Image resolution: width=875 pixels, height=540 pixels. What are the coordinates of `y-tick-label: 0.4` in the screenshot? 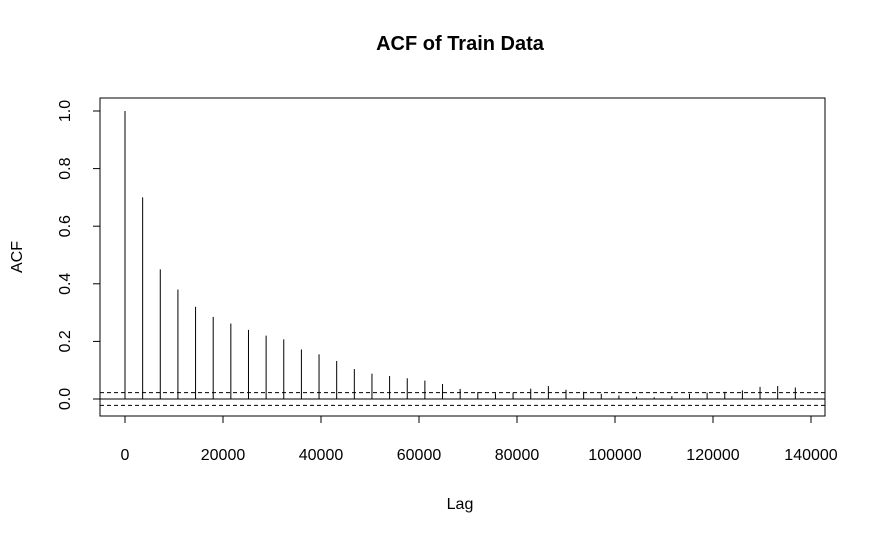 It's located at (65, 284).